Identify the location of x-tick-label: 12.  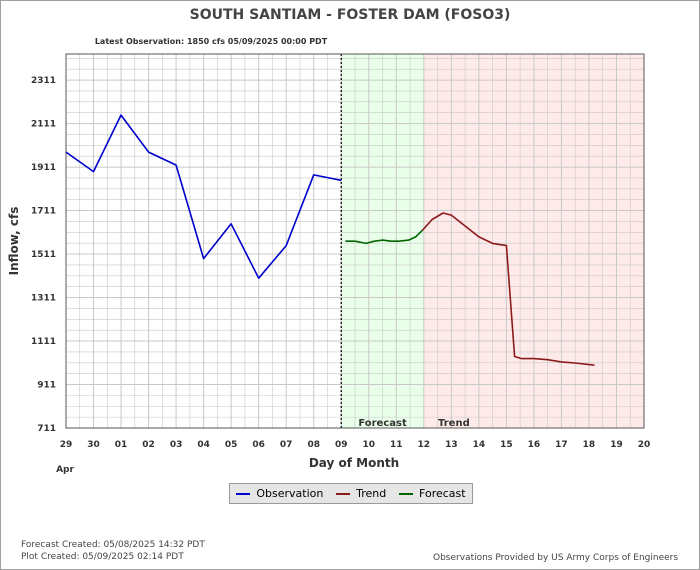
(424, 445).